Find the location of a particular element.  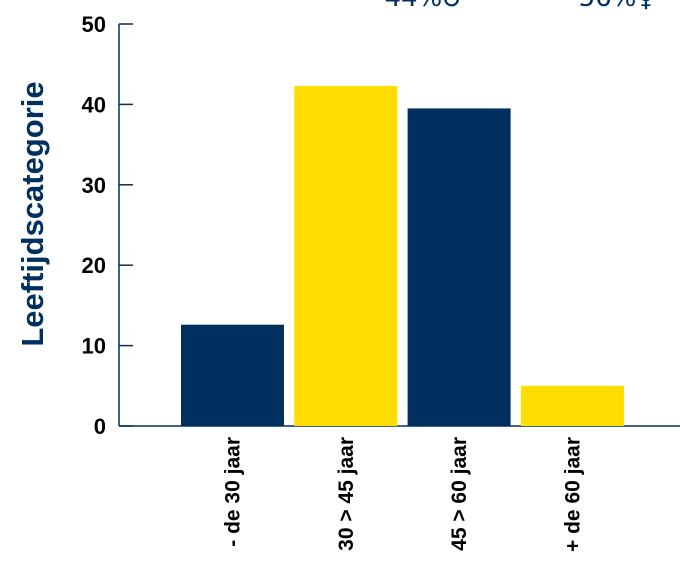

x-tick-label: 30 > 45 jaar is located at coordinates (346, 494).